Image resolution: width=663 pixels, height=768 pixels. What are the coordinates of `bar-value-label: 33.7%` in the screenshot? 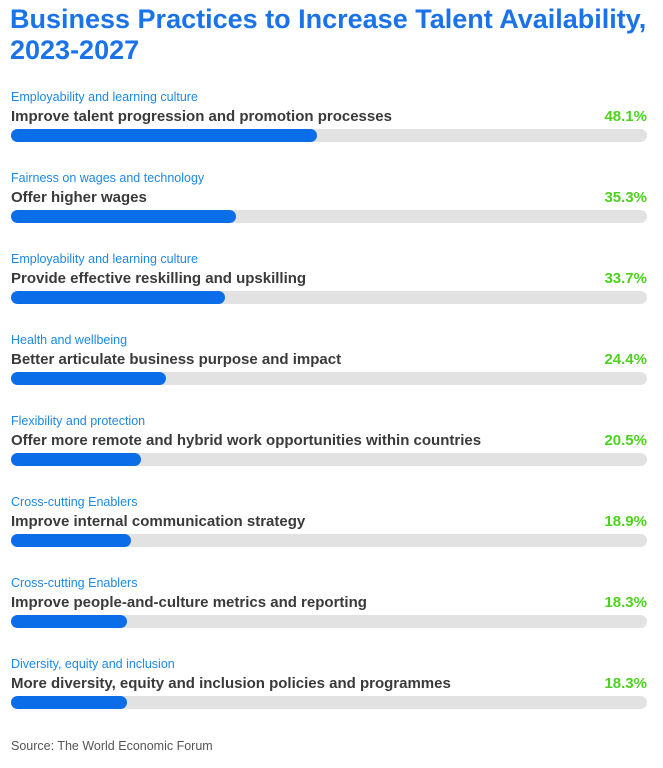 It's located at (625, 278).